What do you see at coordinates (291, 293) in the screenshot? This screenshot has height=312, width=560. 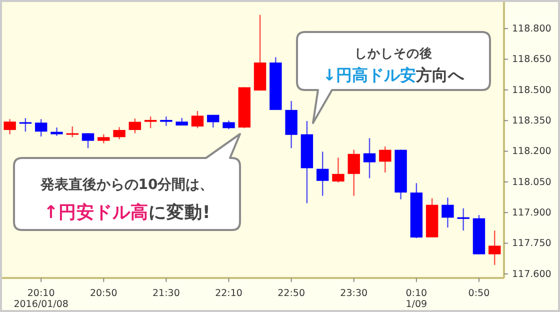 I see `xtick: 22:50` at bounding box center [291, 293].